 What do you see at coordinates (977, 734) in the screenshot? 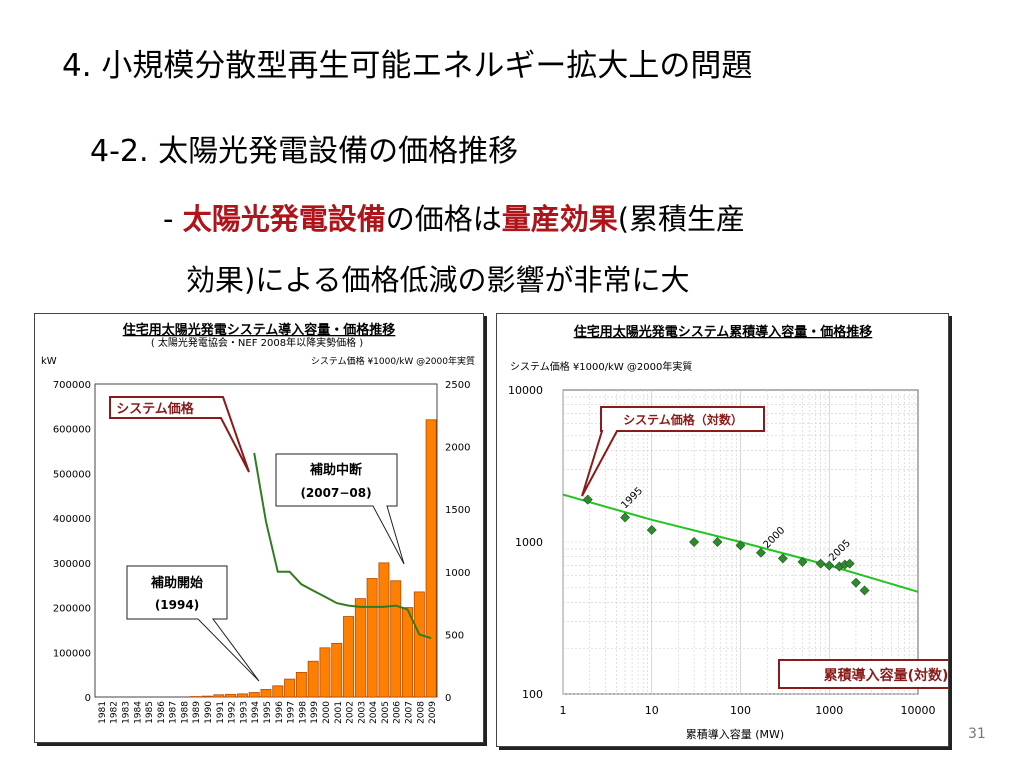
I see `page-number: 31` at bounding box center [977, 734].